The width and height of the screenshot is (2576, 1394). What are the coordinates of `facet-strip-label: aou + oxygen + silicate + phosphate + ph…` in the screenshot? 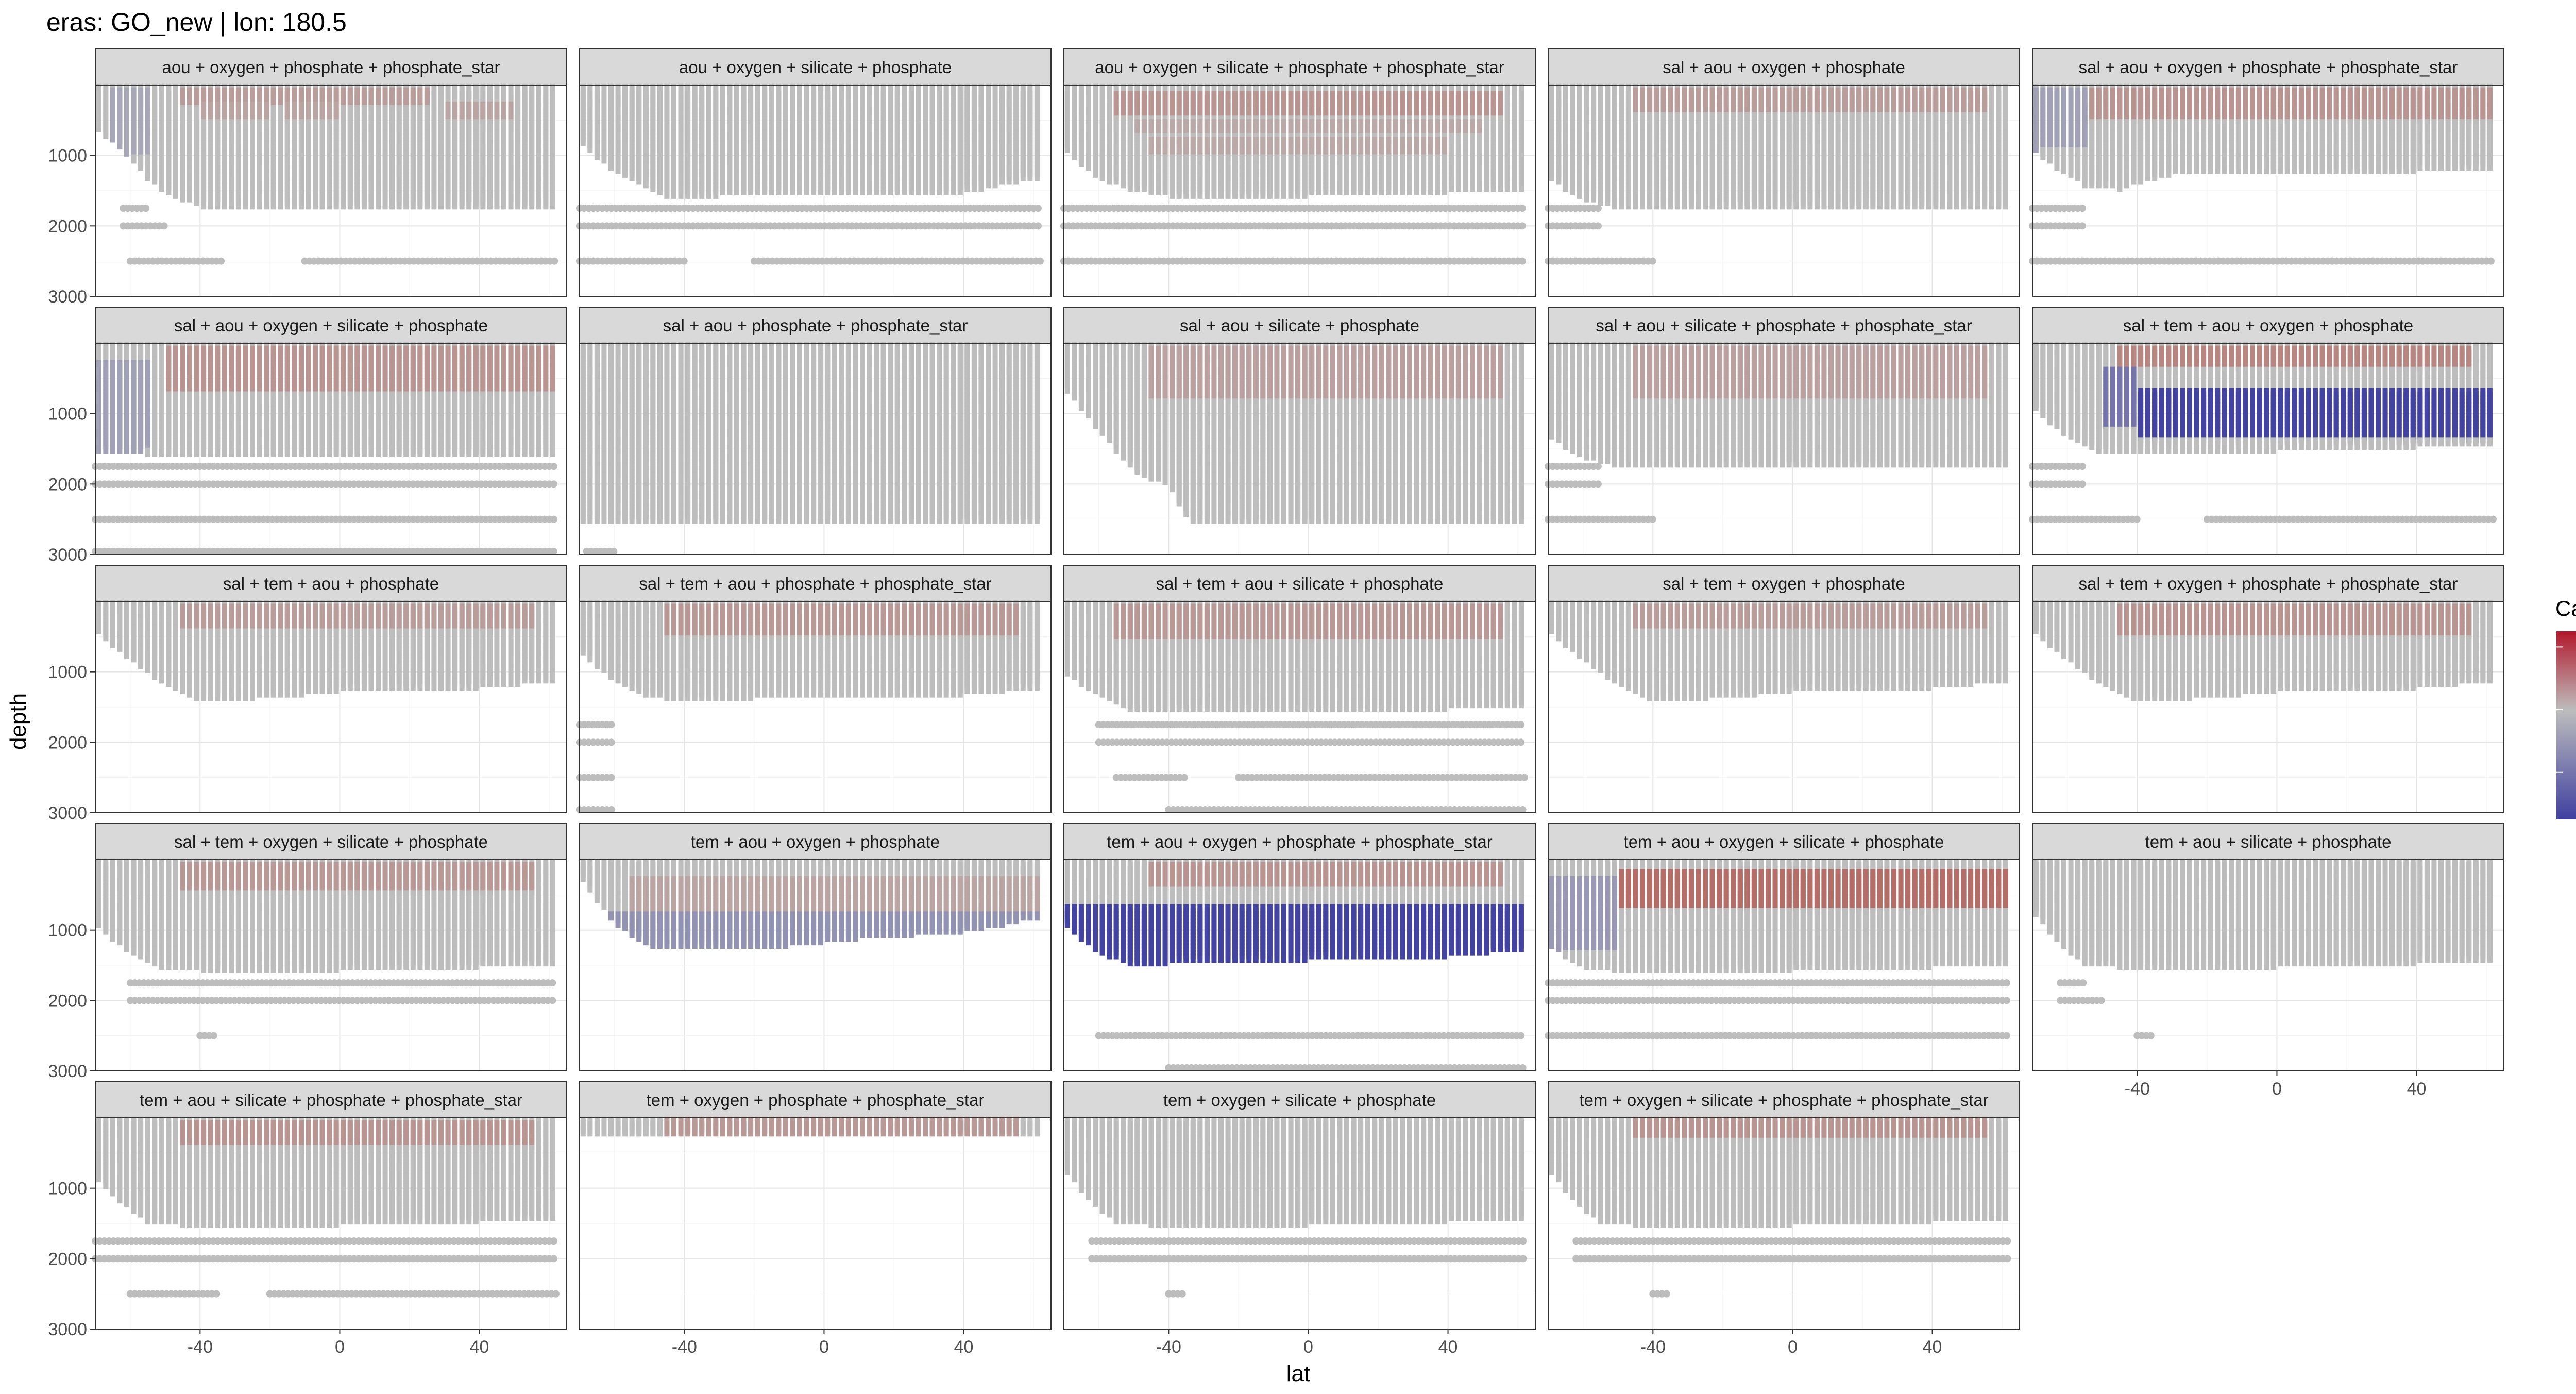 It's located at (1299, 67).